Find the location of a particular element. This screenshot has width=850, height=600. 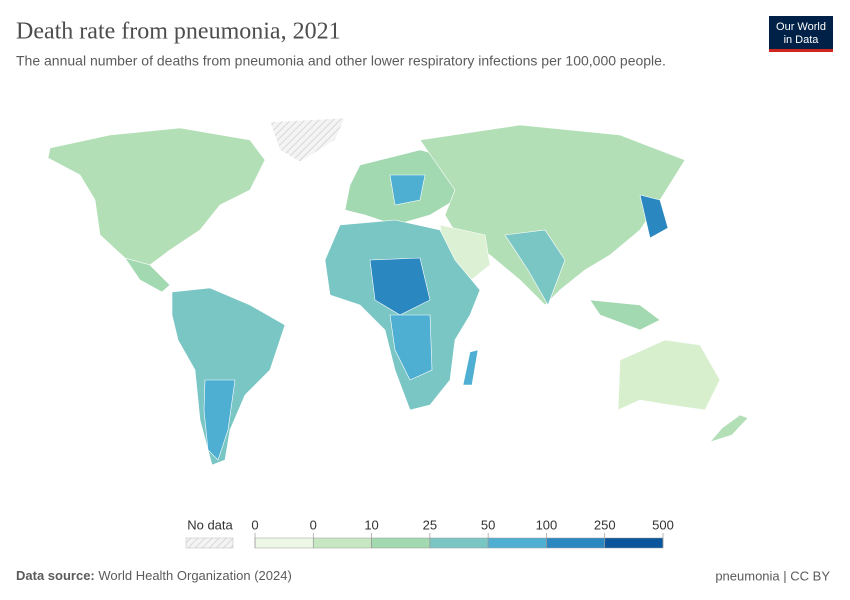

australia is located at coordinates (669, 375).